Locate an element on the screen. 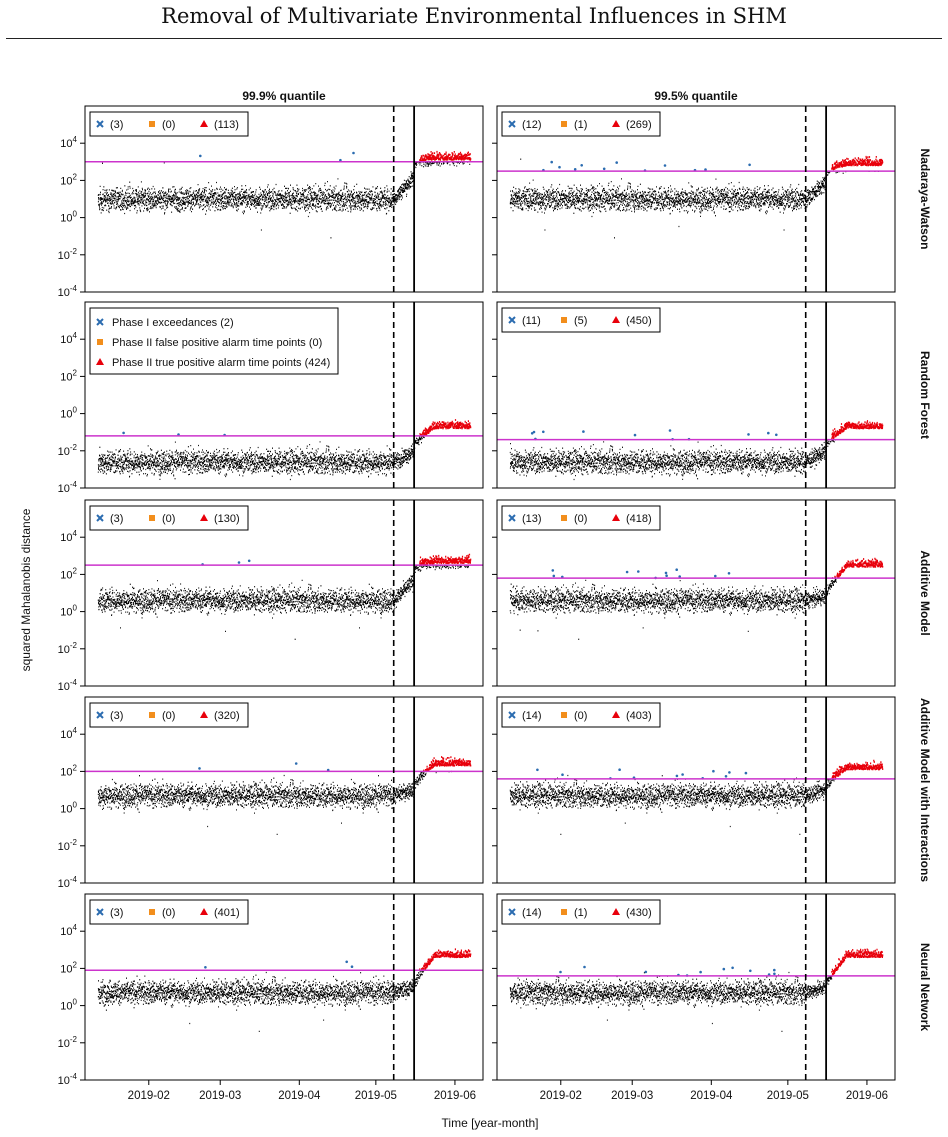 The height and width of the screenshot is (1137, 948). row-label: Additive Model with Interactions is located at coordinates (925, 790).